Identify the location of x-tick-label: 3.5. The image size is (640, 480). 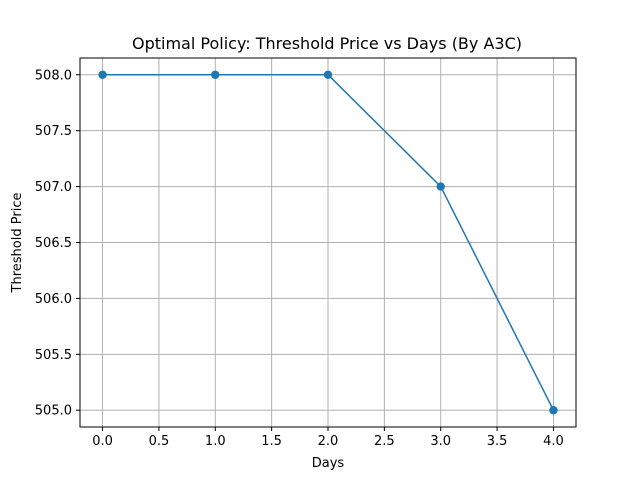
(497, 441).